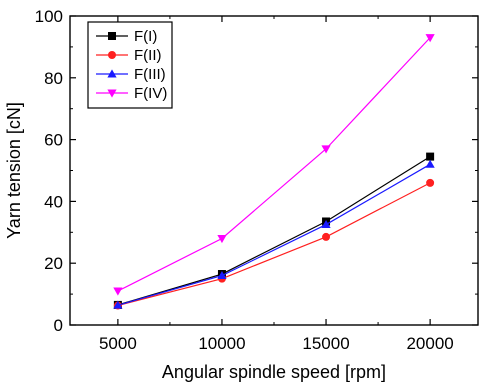 Image resolution: width=485 pixels, height=387 pixels. Describe the element at coordinates (53, 201) in the screenshot. I see `y-tick-label: 40` at that location.